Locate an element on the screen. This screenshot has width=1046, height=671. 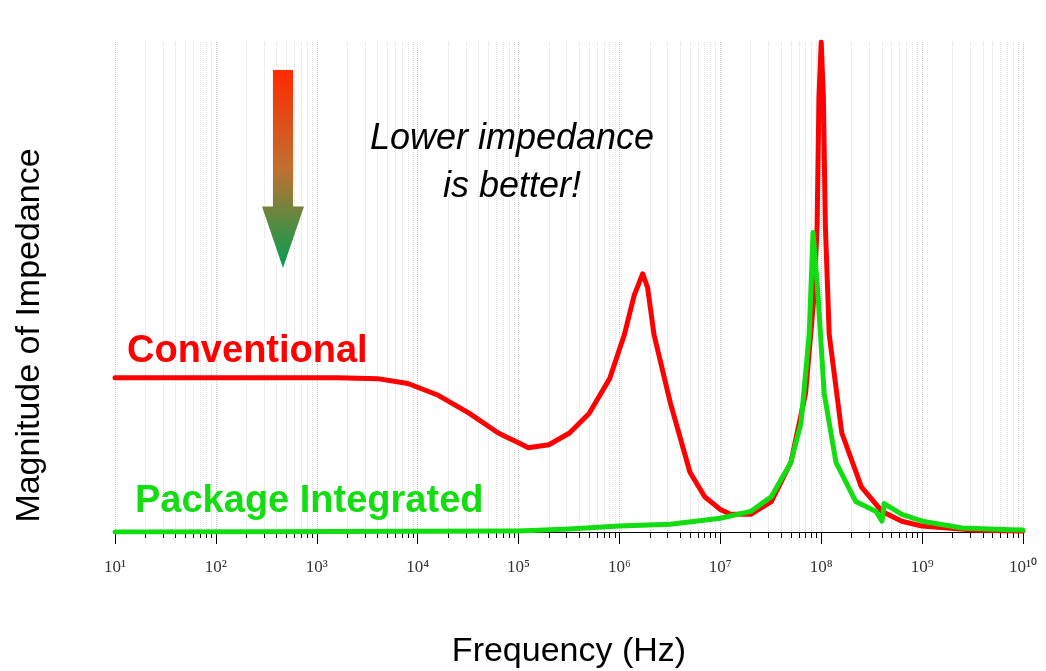
x-tick-label: 10² is located at coordinates (215, 566).